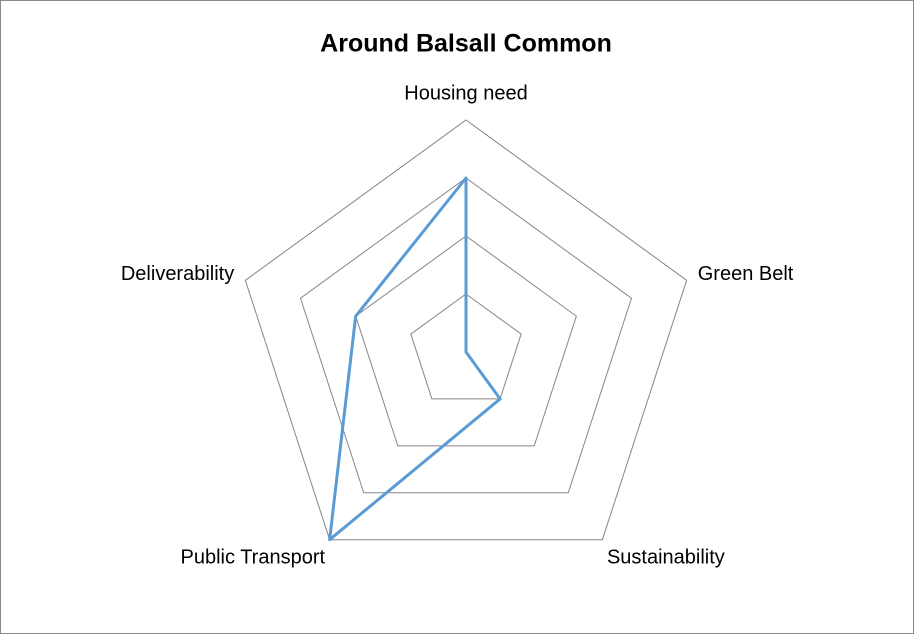 The height and width of the screenshot is (634, 914). Describe the element at coordinates (465, 93) in the screenshot. I see `category-label: Housing need` at that location.